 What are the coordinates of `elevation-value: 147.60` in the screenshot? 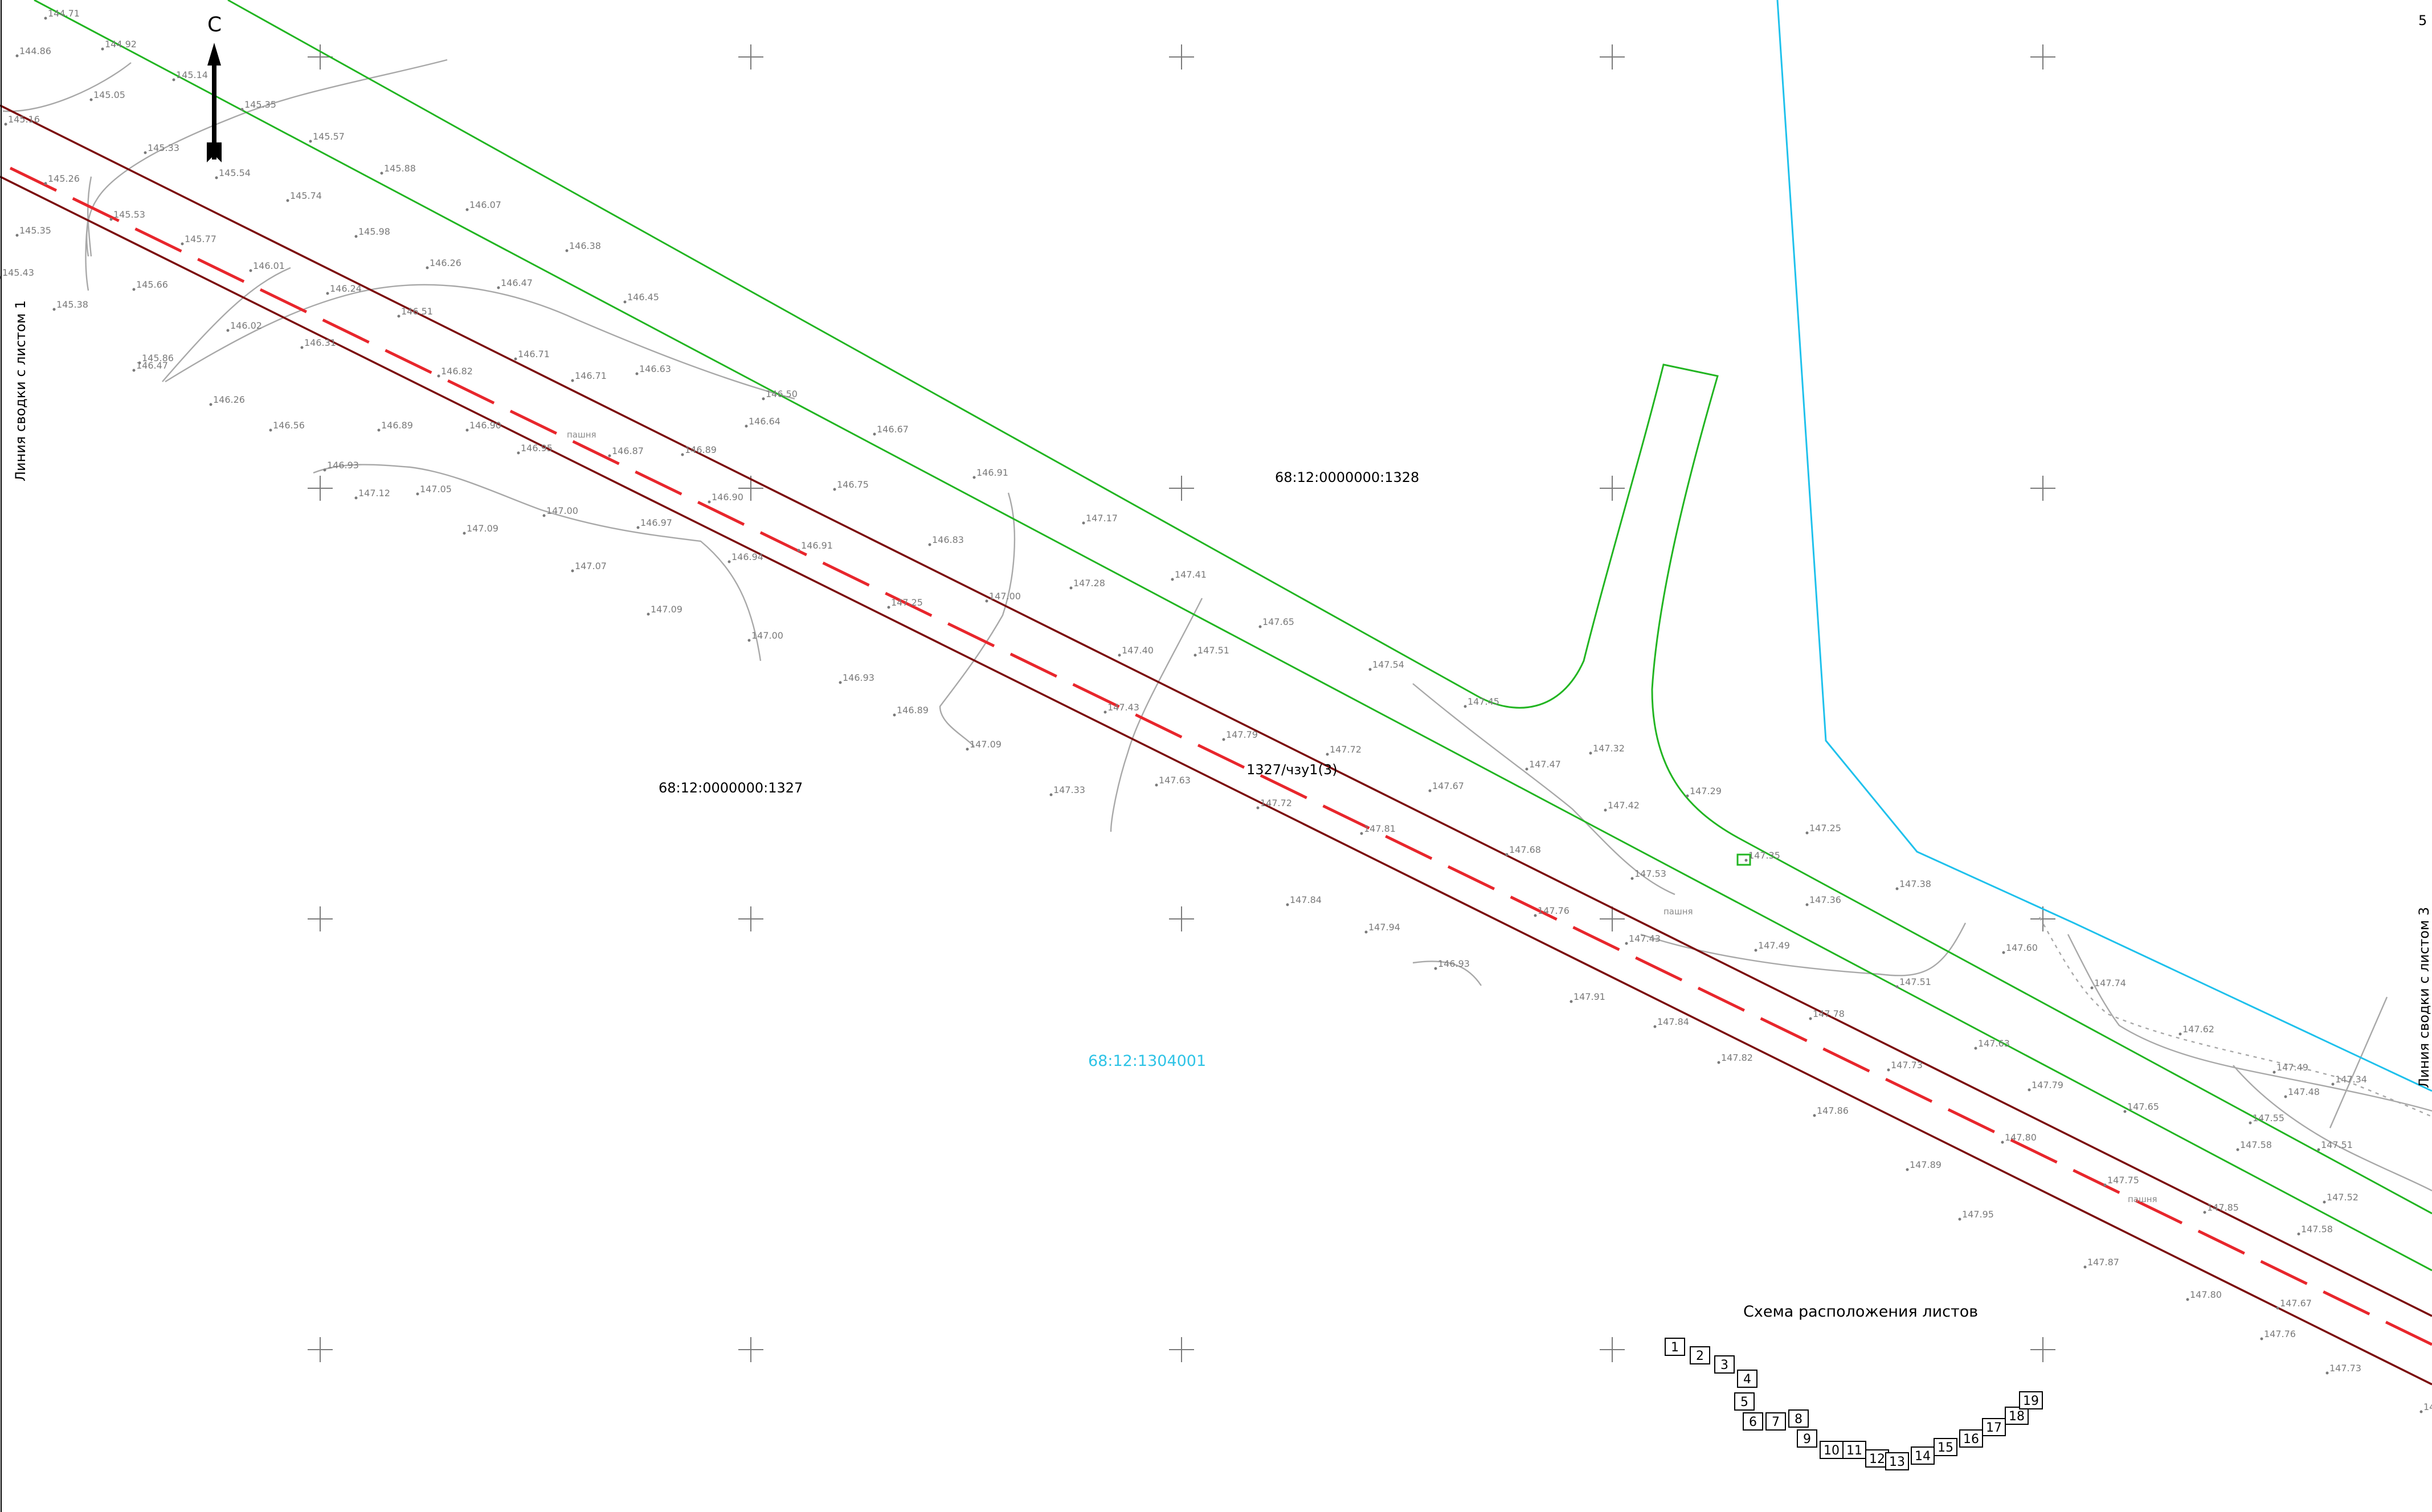 It's located at (2022, 947).